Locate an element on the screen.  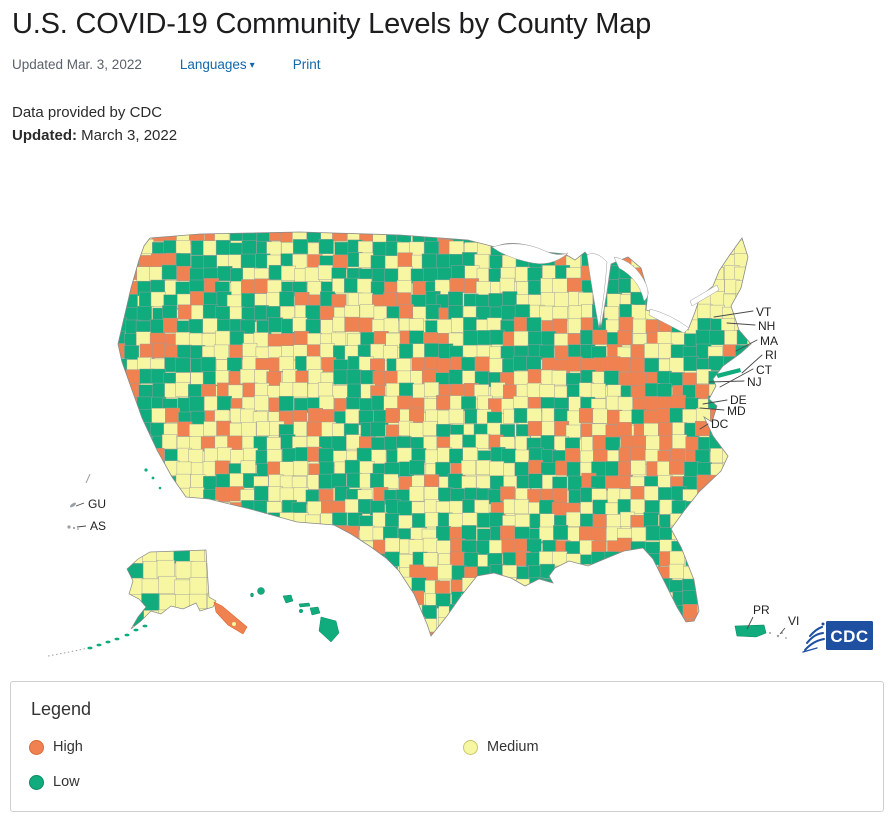
legend-label-low: Low is located at coordinates (66, 782).